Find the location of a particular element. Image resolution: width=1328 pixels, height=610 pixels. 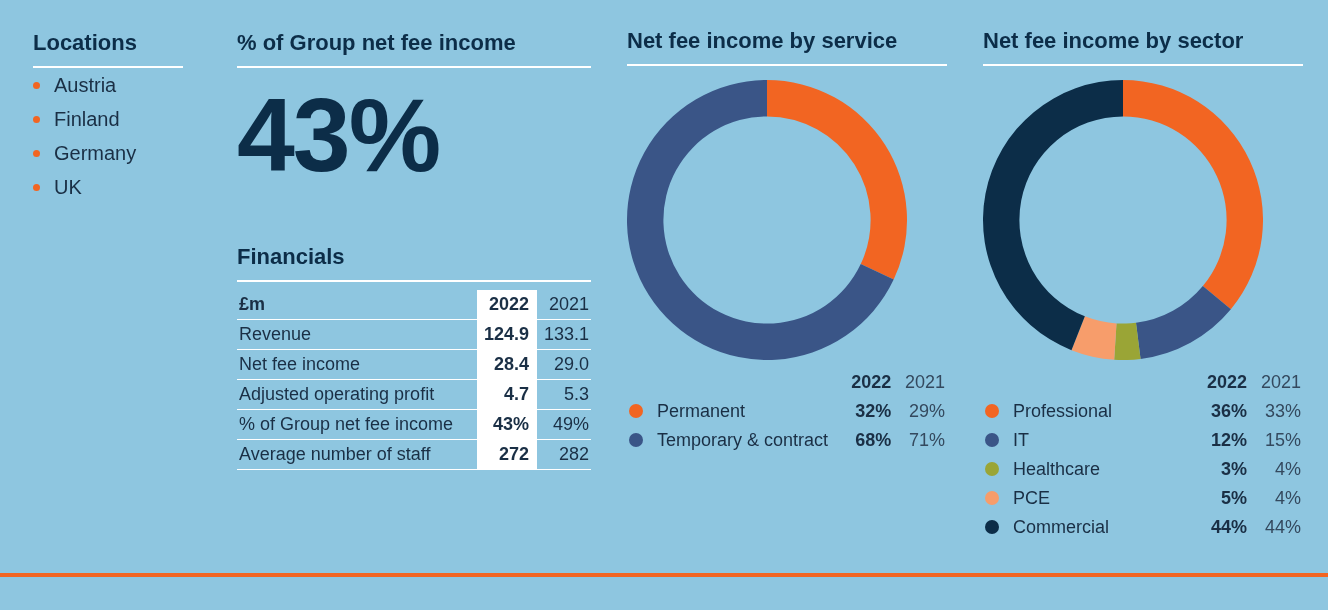

legend-label: Temporary & contract is located at coordinates (743, 440).